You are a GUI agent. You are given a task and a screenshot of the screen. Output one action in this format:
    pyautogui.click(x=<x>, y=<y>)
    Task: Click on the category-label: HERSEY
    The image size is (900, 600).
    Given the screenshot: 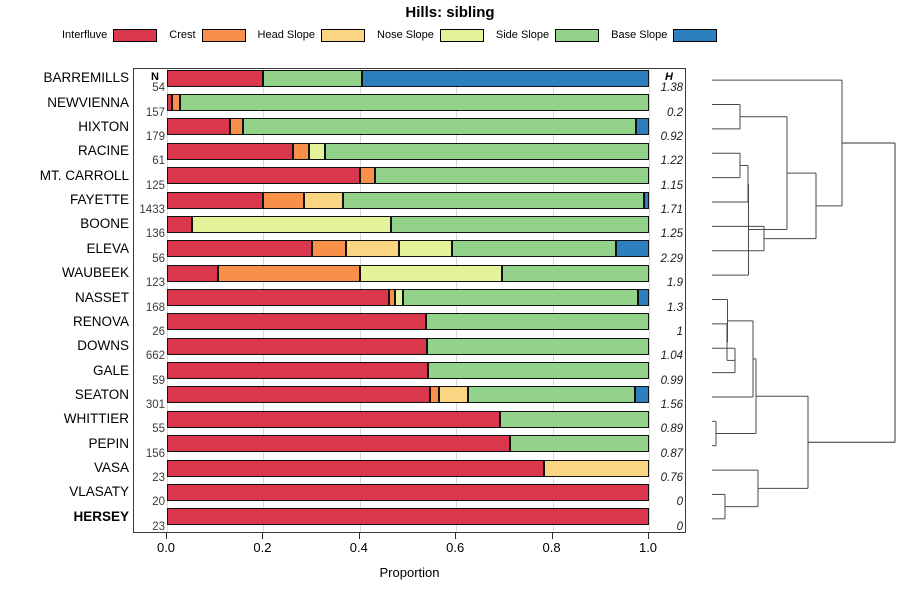 What is the action you would take?
    pyautogui.click(x=101, y=516)
    